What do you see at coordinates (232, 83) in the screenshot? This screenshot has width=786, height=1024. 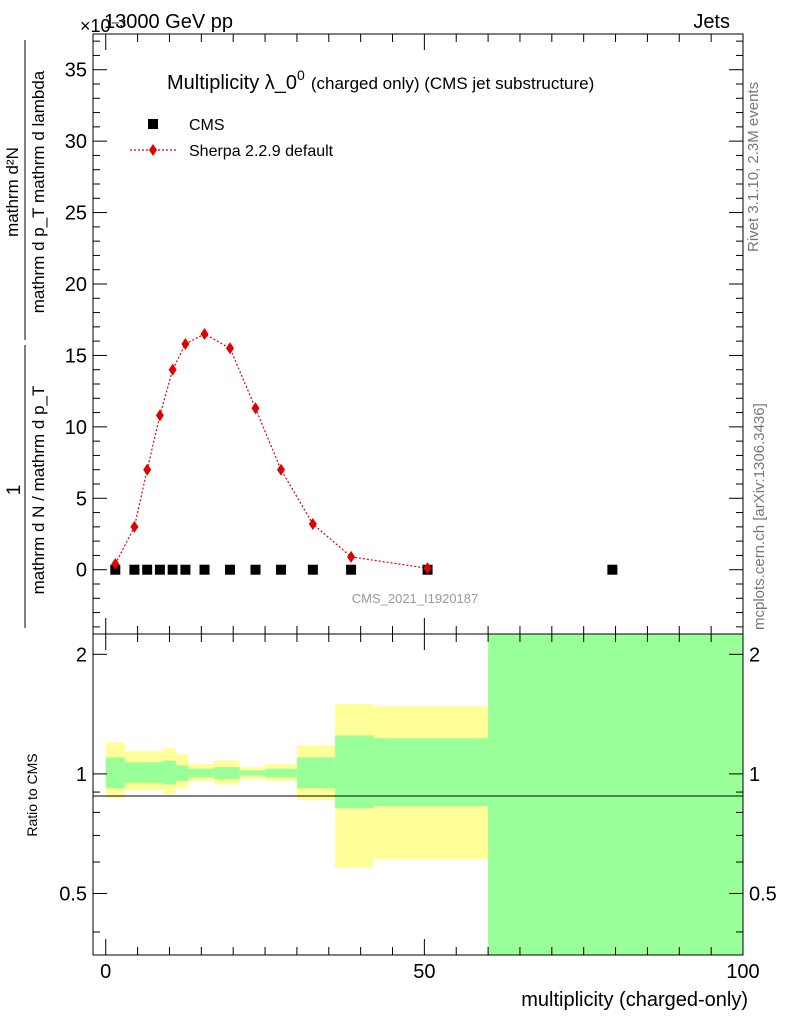 I see `chart-title-main: Multiplicity λ_0` at bounding box center [232, 83].